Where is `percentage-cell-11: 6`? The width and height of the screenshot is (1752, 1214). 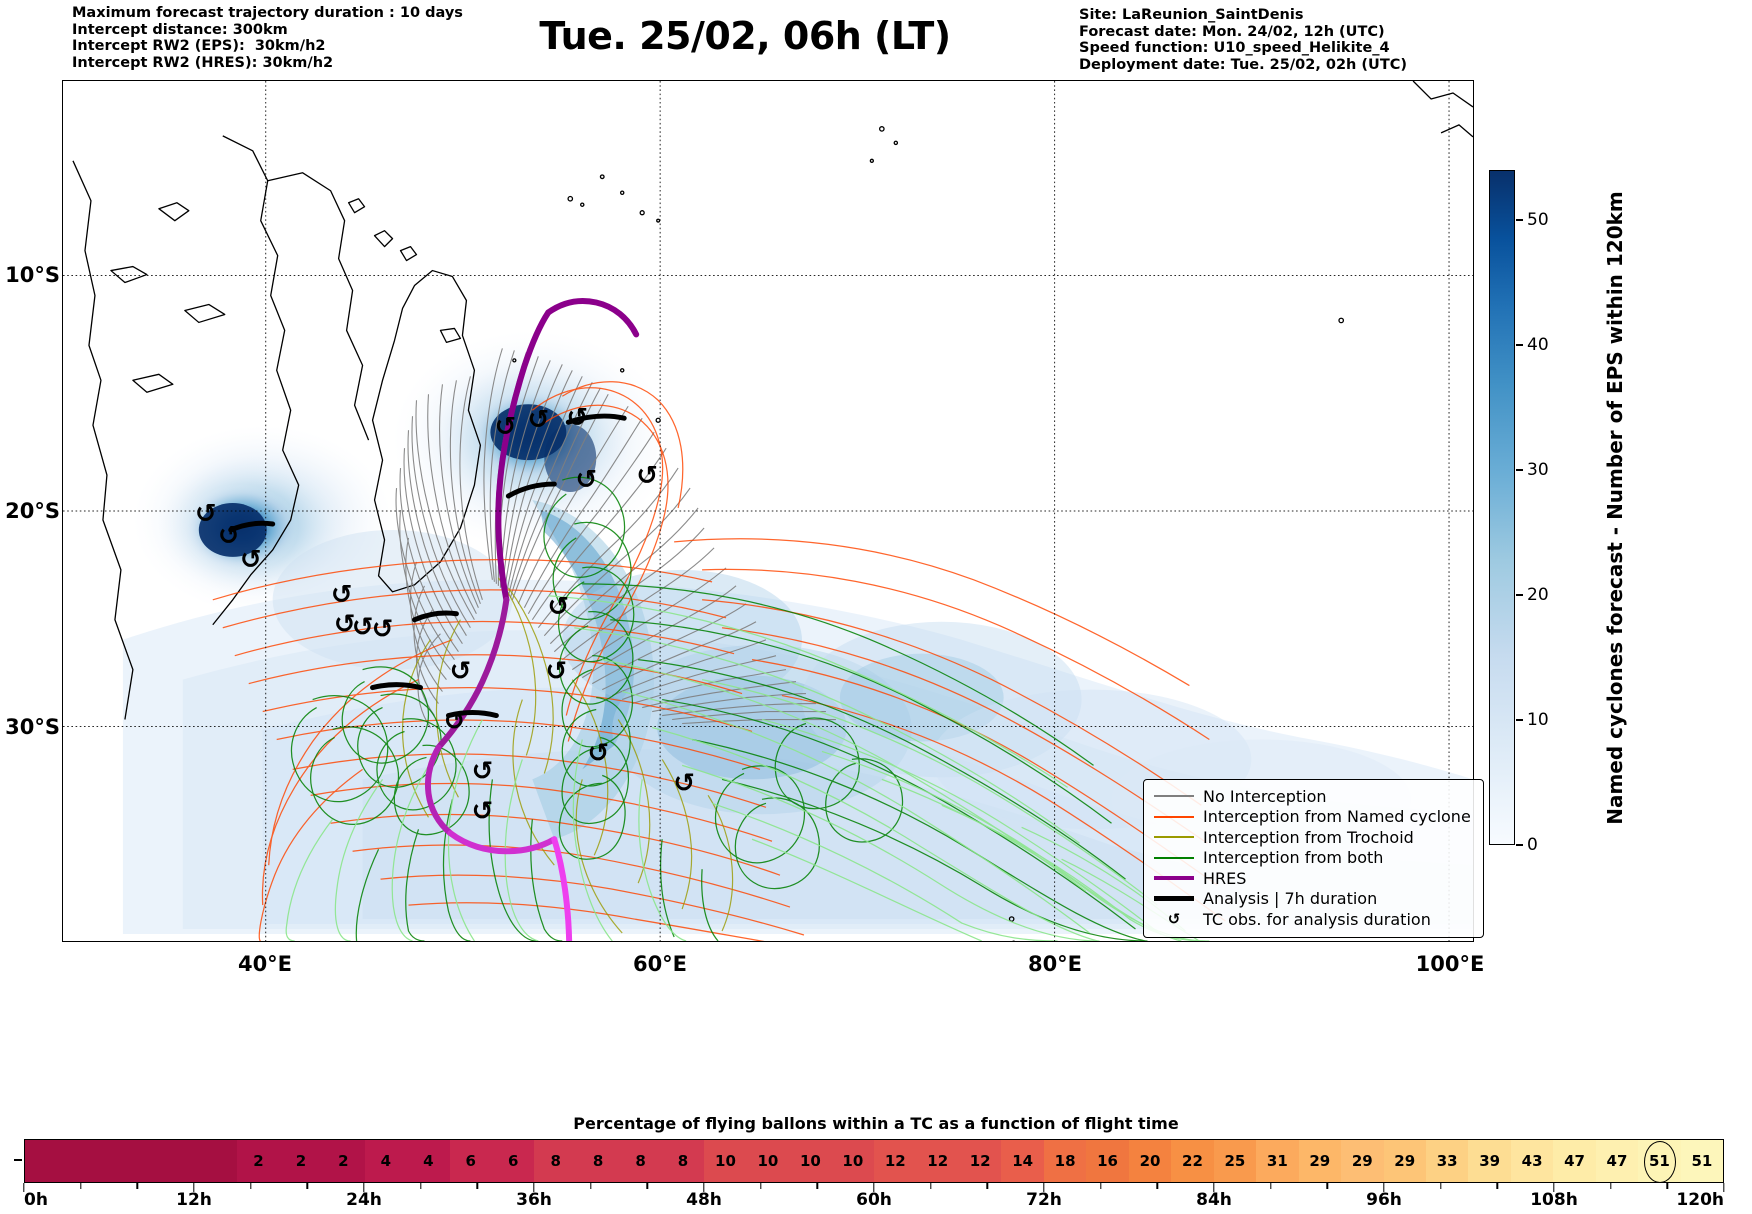
percentage-cell-11: 6 is located at coordinates (513, 1161).